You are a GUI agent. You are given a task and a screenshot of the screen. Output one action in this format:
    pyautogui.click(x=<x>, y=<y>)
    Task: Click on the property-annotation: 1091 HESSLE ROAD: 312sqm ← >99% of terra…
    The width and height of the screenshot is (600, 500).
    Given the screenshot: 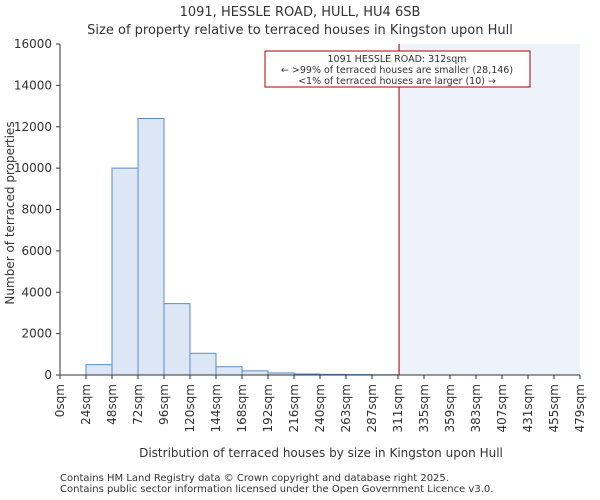 What is the action you would take?
    pyautogui.click(x=397, y=69)
    